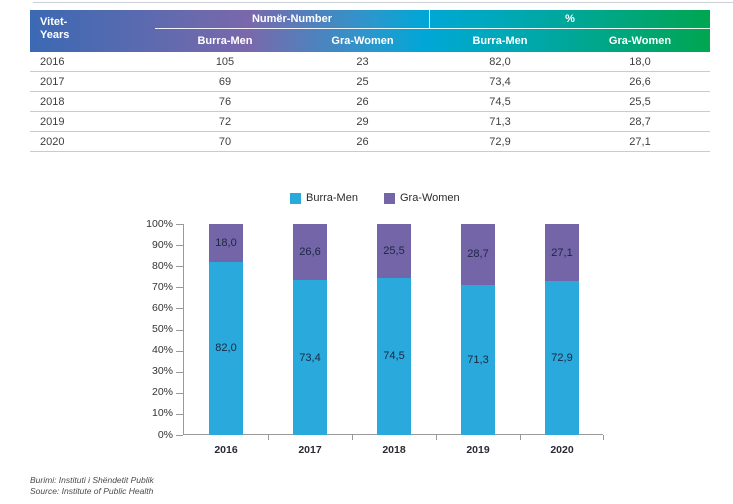 The image size is (733, 504). Describe the element at coordinates (162, 329) in the screenshot. I see `y-tick-label: 50%` at that location.